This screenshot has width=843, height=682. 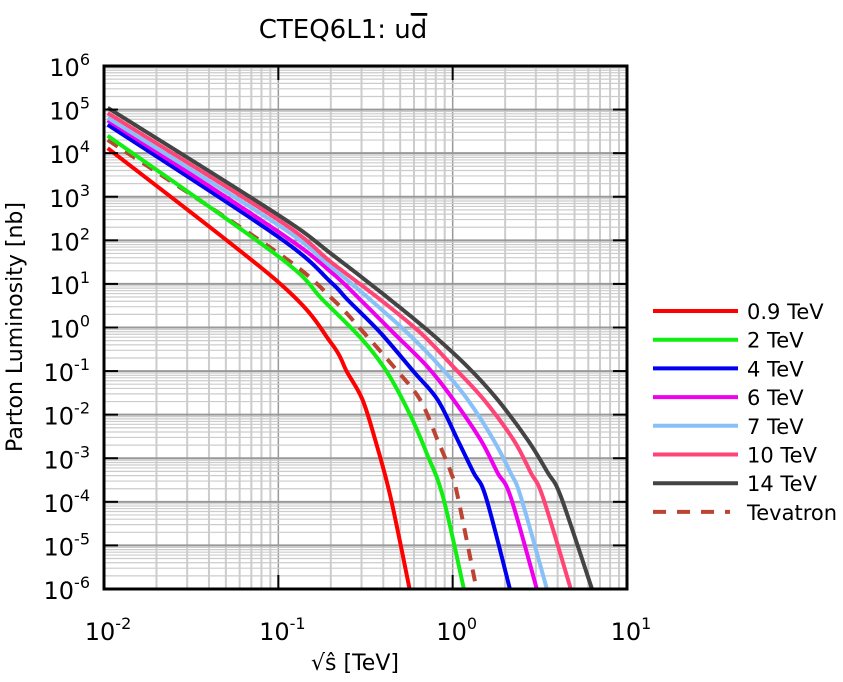 I want to click on x-tick-label: 10⁻¹, so click(x=282, y=630).